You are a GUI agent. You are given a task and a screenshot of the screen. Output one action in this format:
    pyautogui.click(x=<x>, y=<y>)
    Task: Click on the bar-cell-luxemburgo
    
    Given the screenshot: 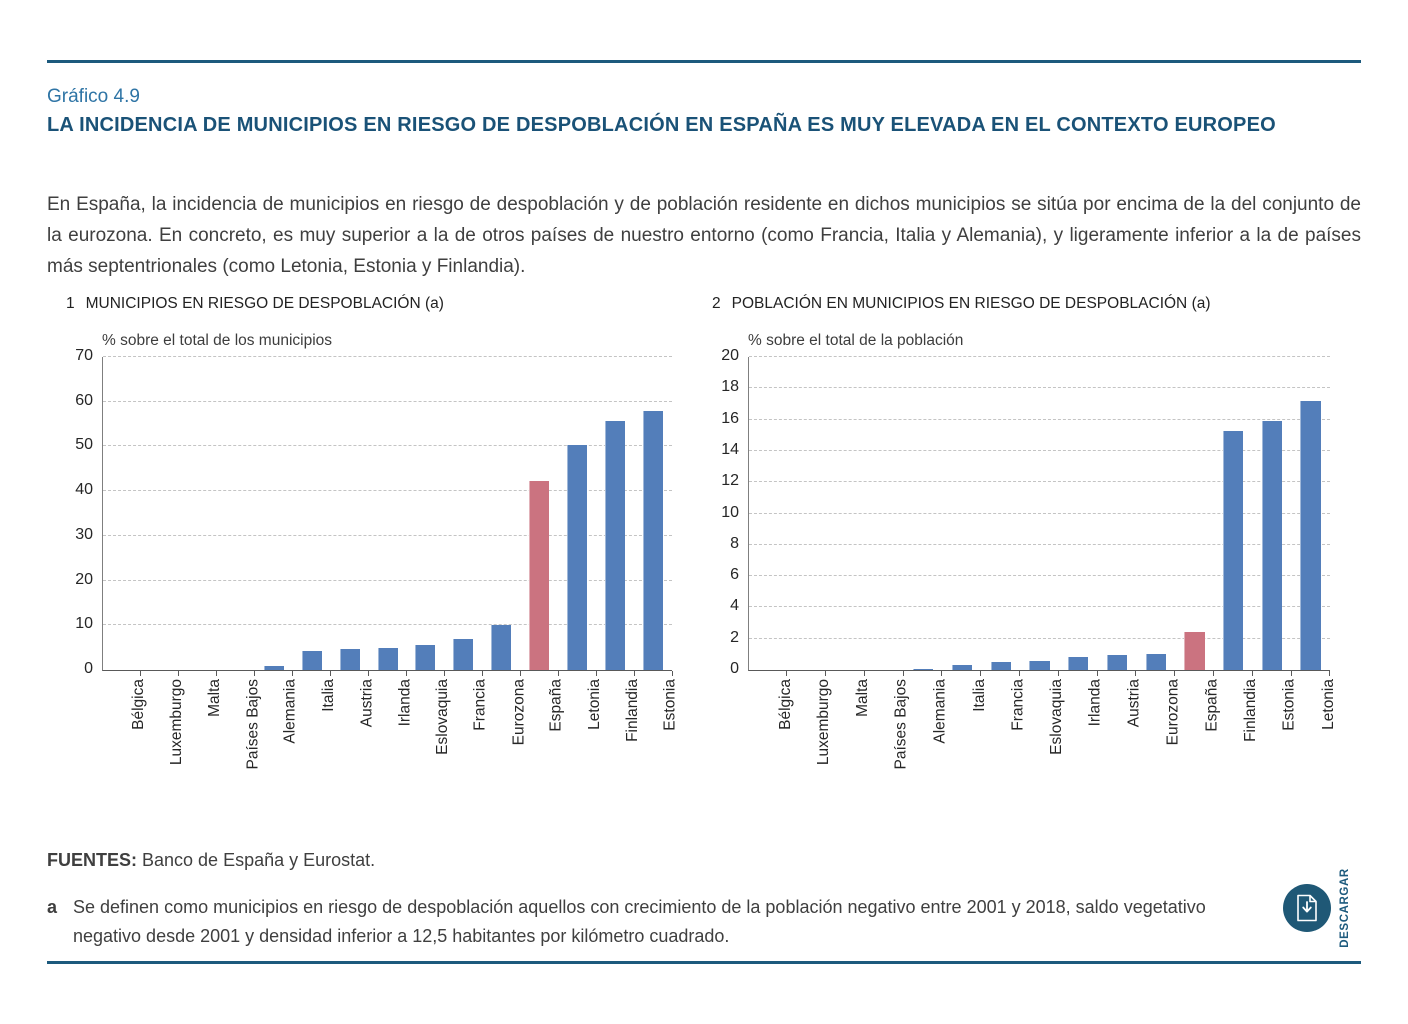 What is the action you would take?
    pyautogui.click(x=807, y=513)
    